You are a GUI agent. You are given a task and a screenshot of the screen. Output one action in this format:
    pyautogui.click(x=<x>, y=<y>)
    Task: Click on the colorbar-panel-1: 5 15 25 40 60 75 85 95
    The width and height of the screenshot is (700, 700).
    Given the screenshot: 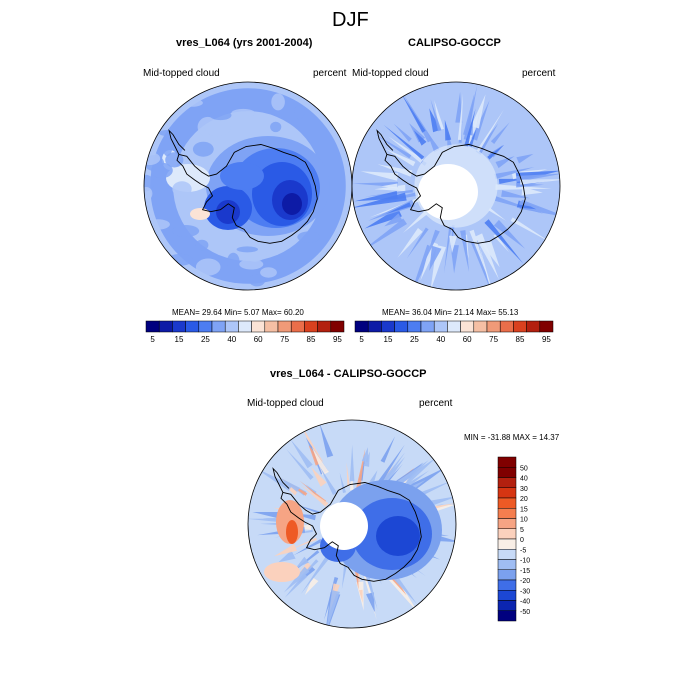 What is the action you would take?
    pyautogui.click(x=245, y=332)
    